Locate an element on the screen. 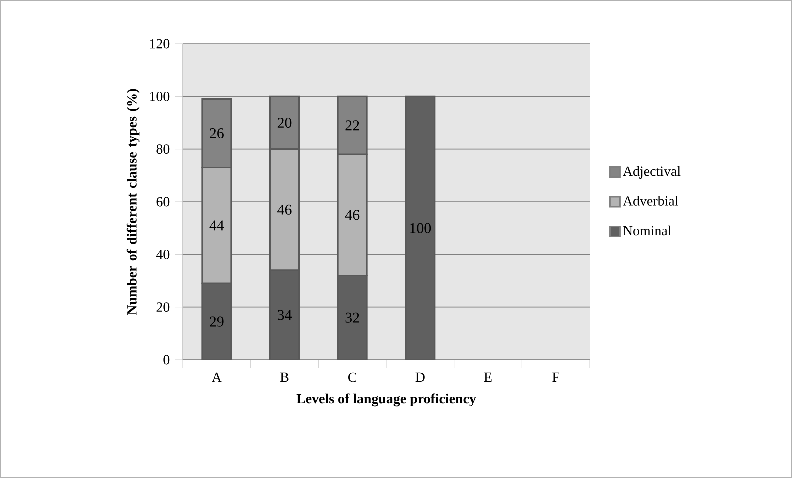 The image size is (792, 478). data-label: 20 is located at coordinates (285, 123).